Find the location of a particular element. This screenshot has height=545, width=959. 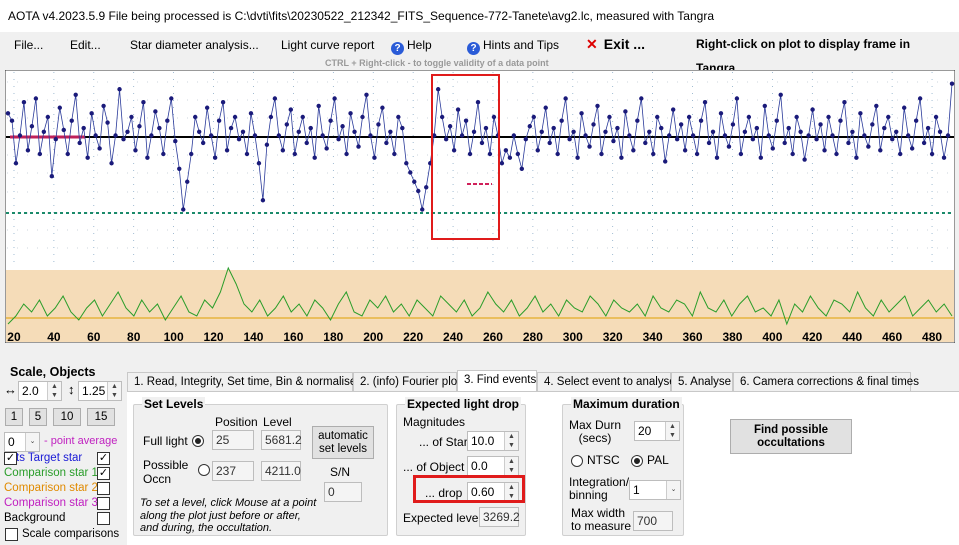

zoom-15-button: 15 is located at coordinates (101, 417).